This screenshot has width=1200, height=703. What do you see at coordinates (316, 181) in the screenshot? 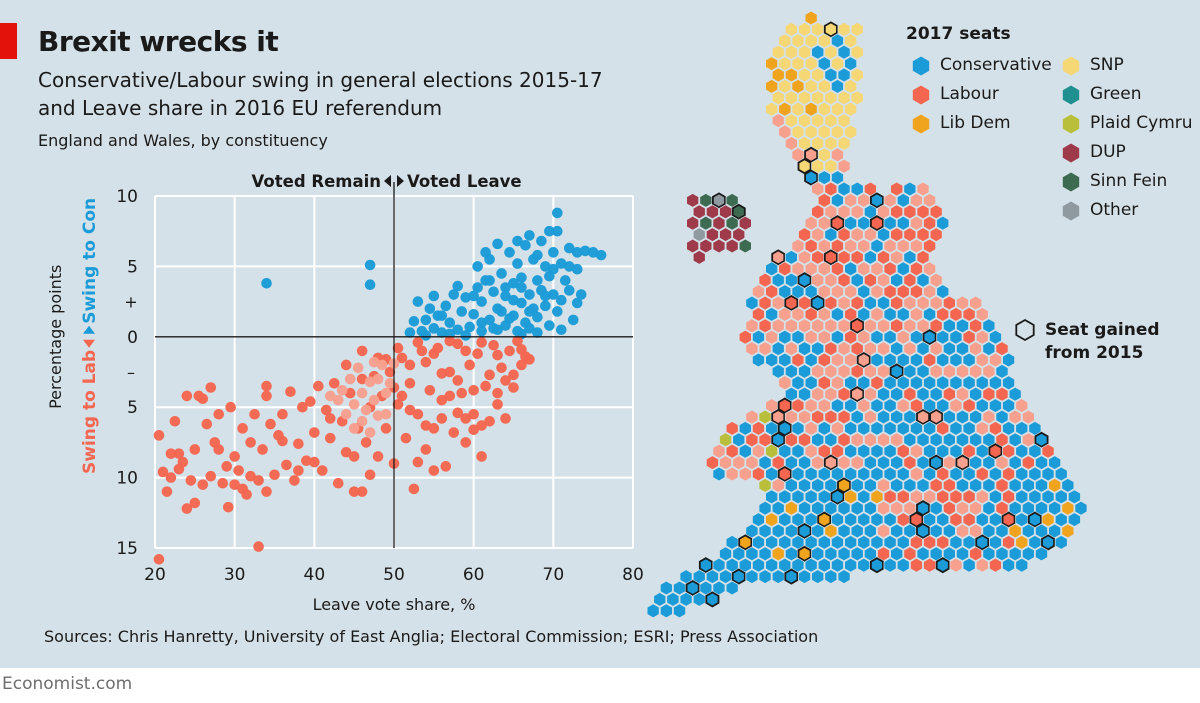
I see `voted-remain-label: Voted Remain` at bounding box center [316, 181].